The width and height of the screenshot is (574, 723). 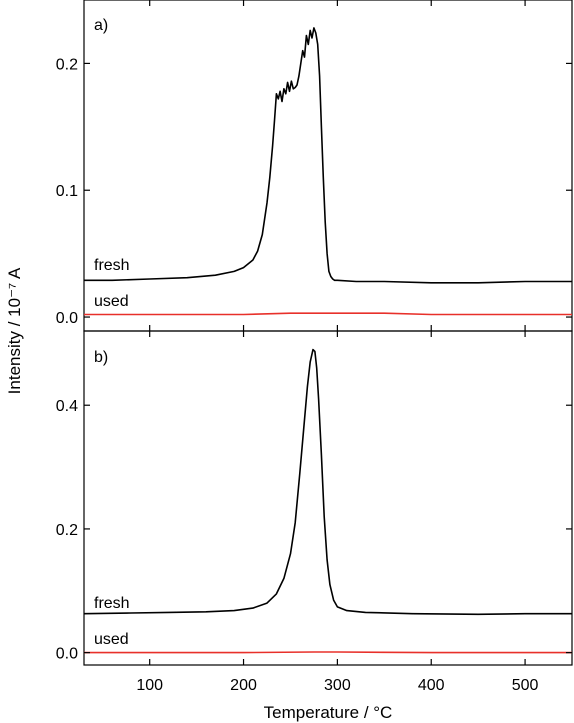 What do you see at coordinates (431, 685) in the screenshot?
I see `x-tick-label: 400` at bounding box center [431, 685].